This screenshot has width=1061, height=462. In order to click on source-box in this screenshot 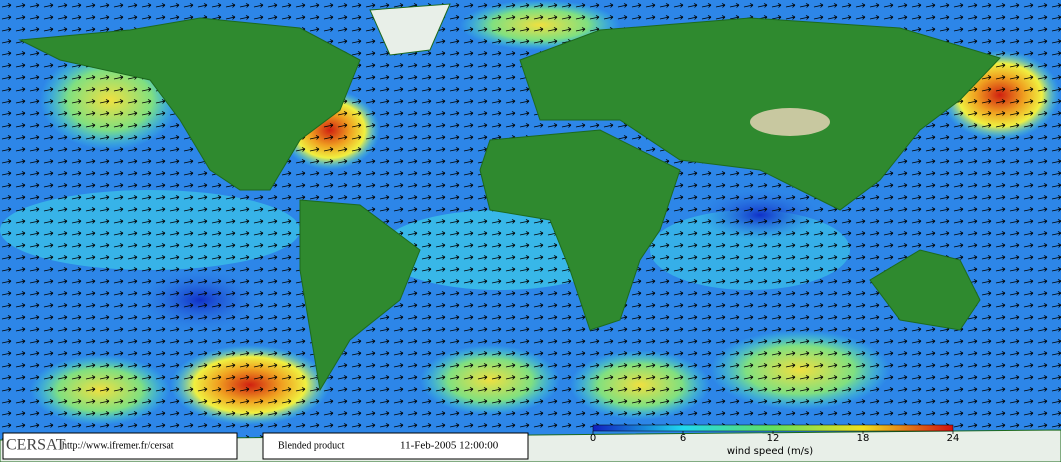, I will do `click(120, 446)`.